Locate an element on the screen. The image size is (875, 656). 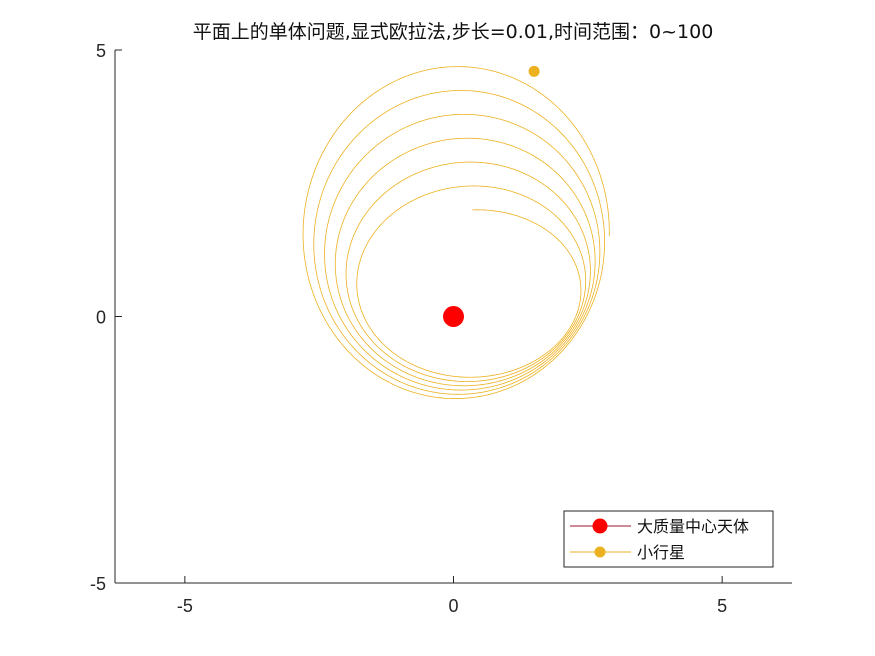
legend-label-asteroid: 小行星 is located at coordinates (661, 552).